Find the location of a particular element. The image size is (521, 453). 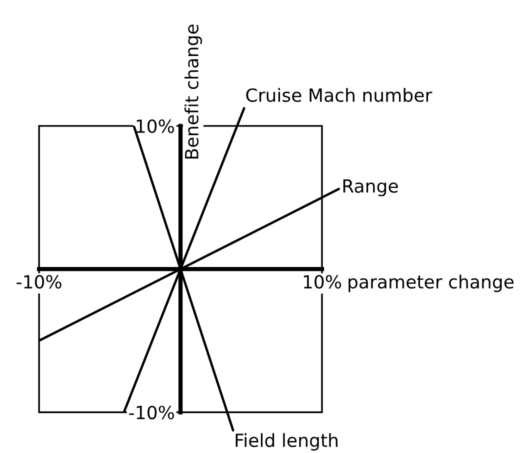

series-label: Field length is located at coordinates (287, 442).